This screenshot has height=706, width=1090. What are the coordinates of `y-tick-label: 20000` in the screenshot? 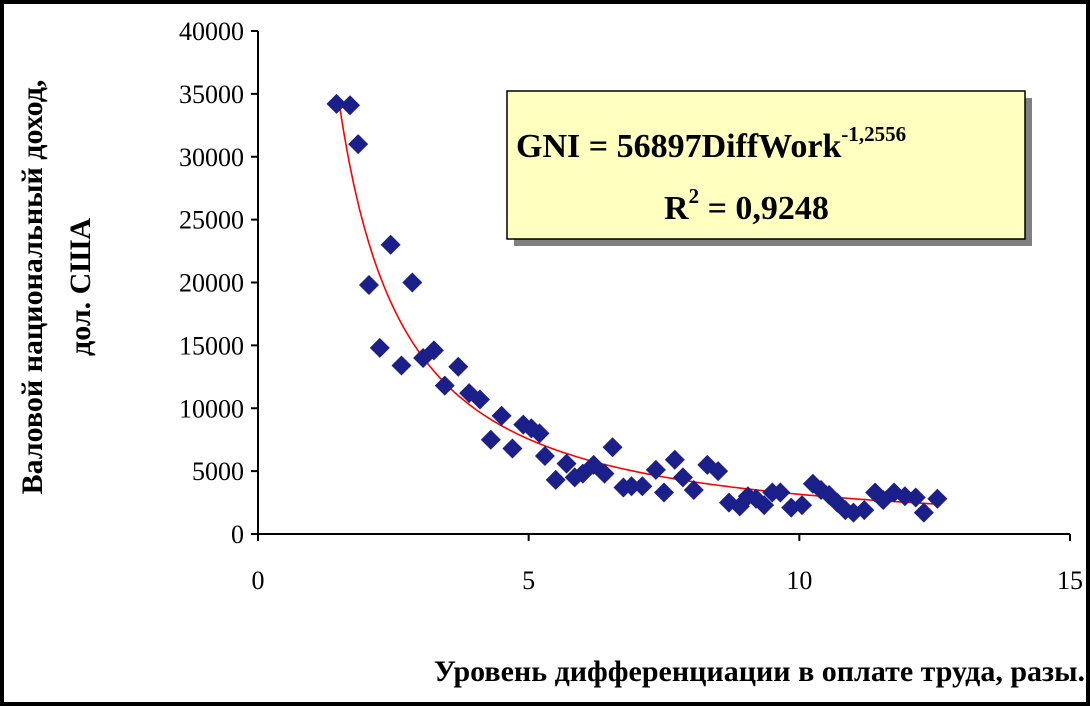 It's located at (211, 283).